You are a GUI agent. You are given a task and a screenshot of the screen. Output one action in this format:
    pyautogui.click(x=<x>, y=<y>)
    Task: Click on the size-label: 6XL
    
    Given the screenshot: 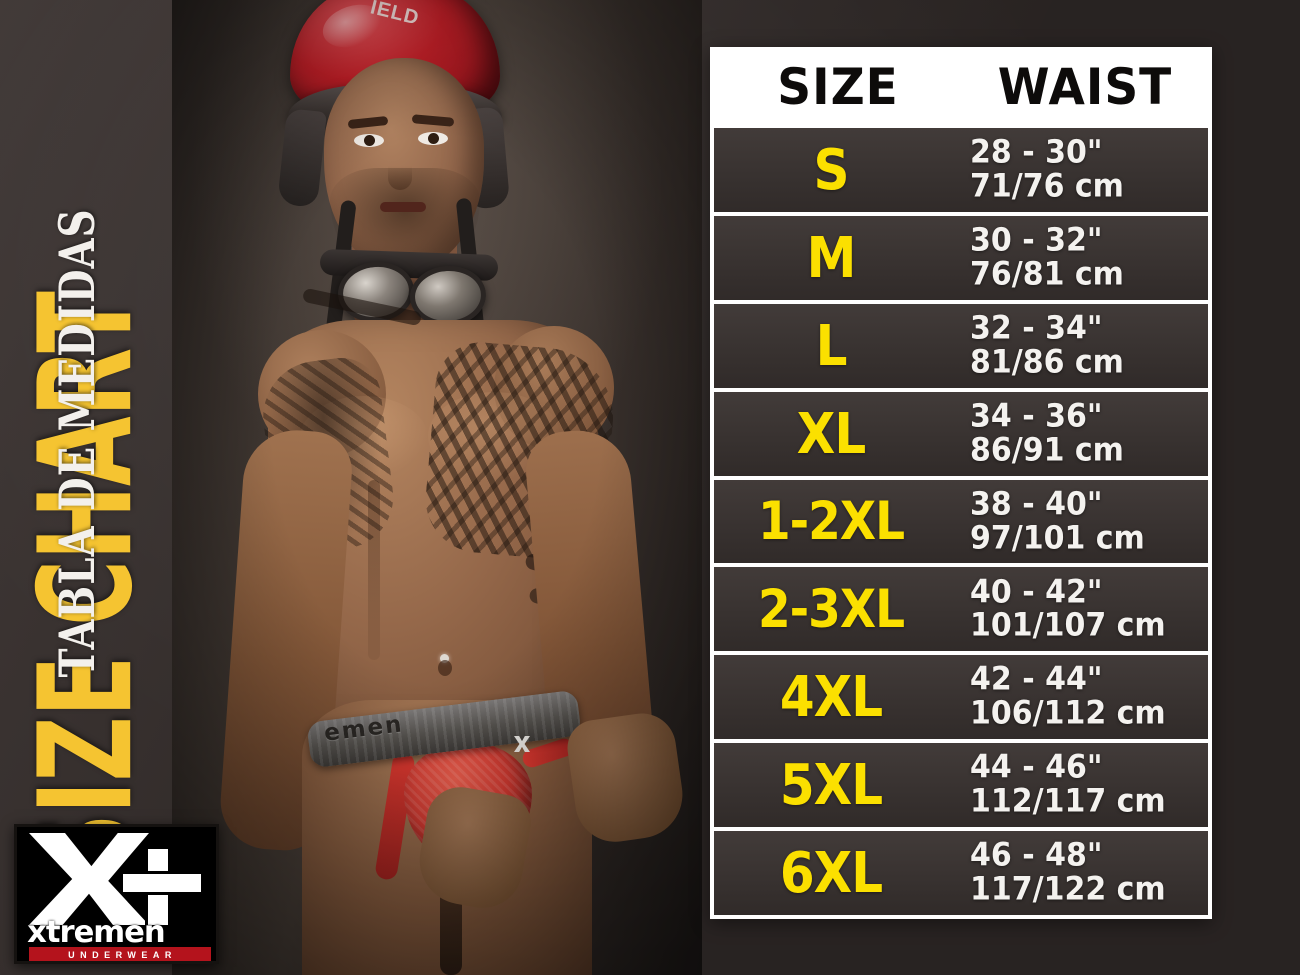 What is the action you would take?
    pyautogui.click(x=831, y=873)
    